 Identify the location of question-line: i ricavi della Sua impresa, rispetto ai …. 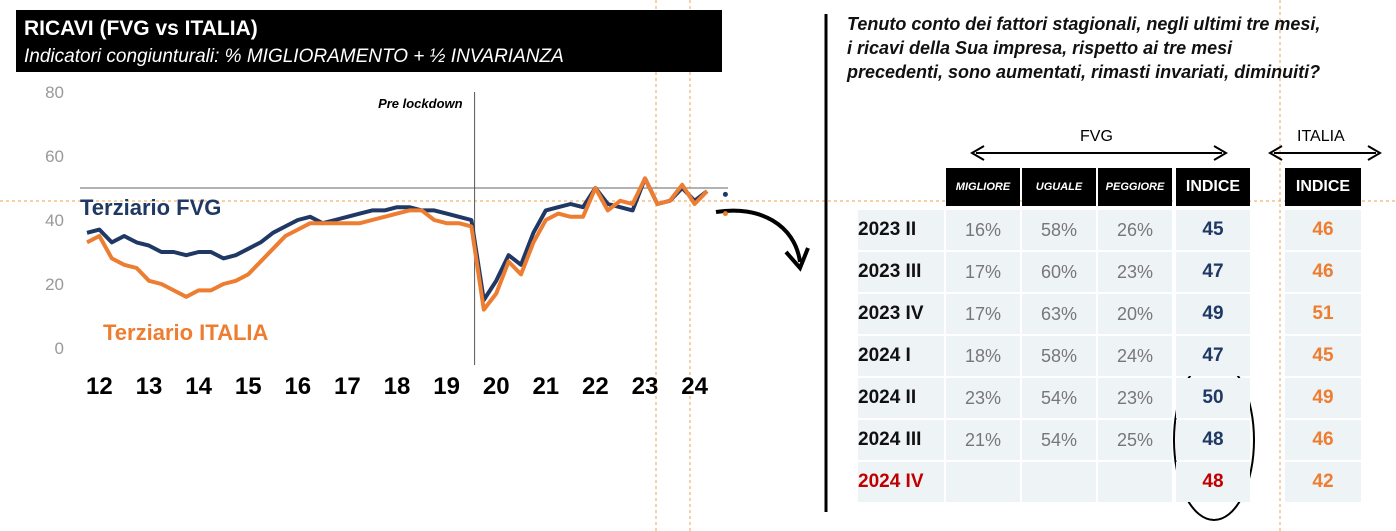
(1040, 48).